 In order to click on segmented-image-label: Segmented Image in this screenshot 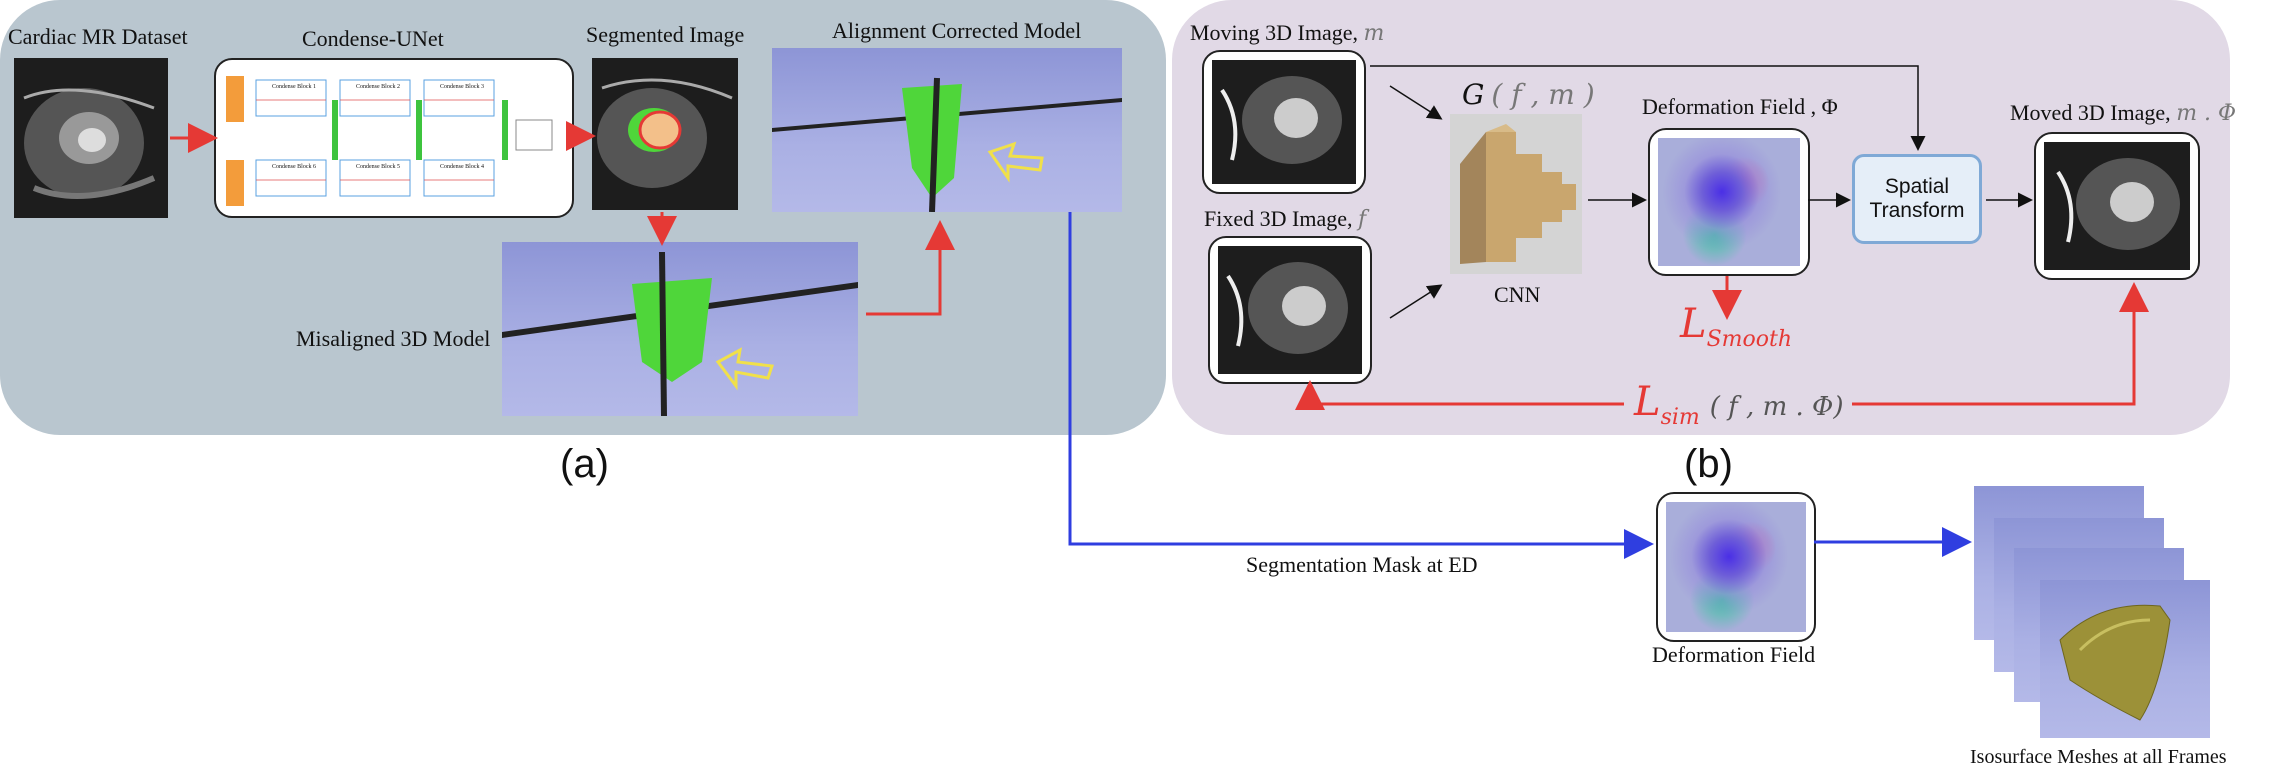, I will do `click(665, 34)`.